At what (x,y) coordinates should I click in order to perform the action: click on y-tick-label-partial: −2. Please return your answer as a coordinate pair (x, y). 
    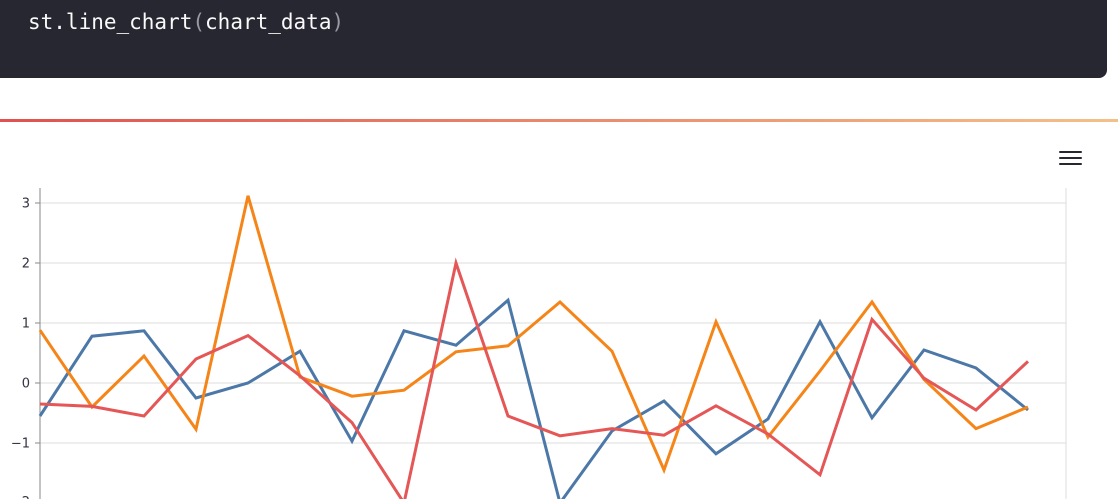
    Looking at the image, I should click on (20, 497).